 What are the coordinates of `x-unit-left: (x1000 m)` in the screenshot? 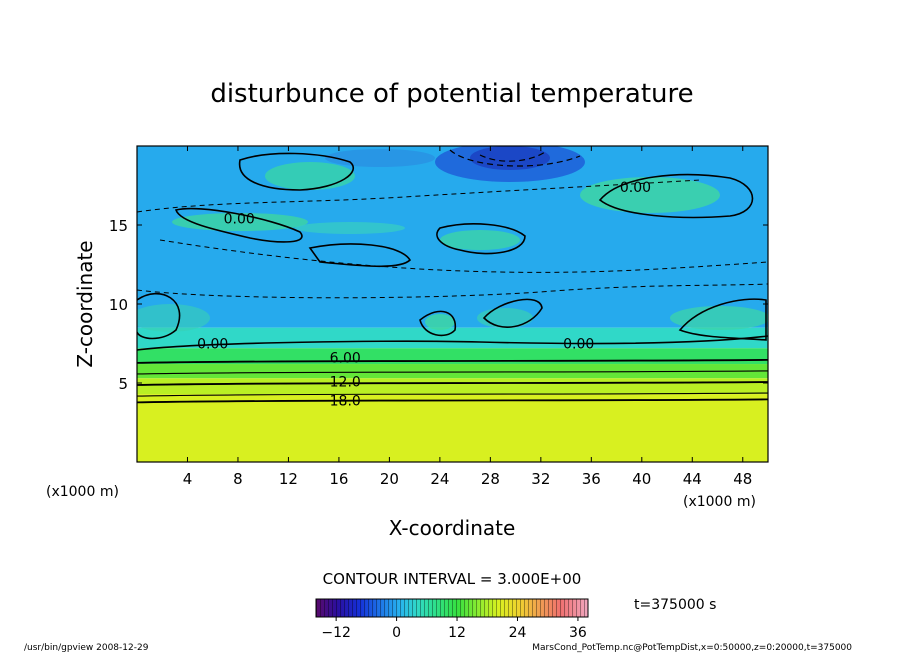 It's located at (82, 492).